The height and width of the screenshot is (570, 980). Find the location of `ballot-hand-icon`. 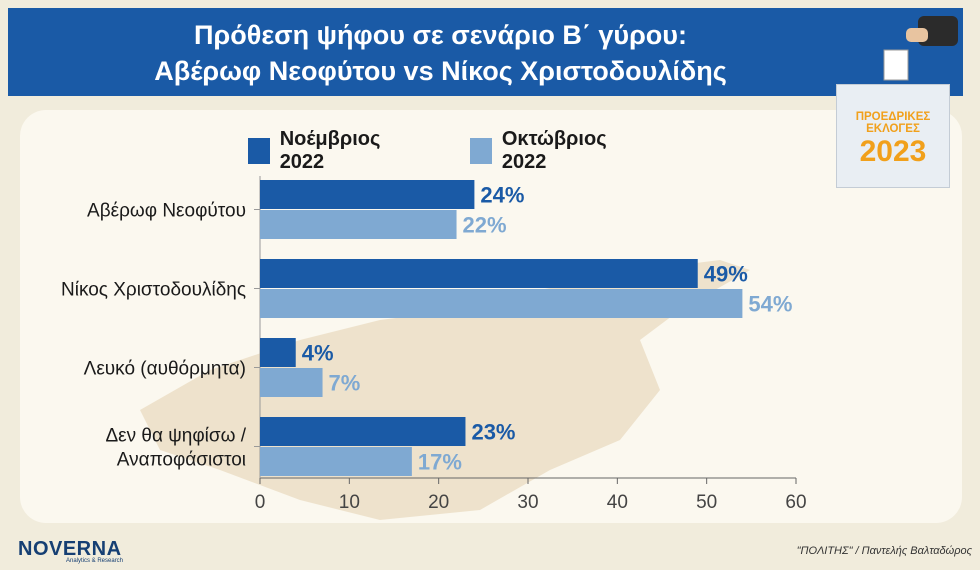

ballot-hand-icon is located at coordinates (920, 49).